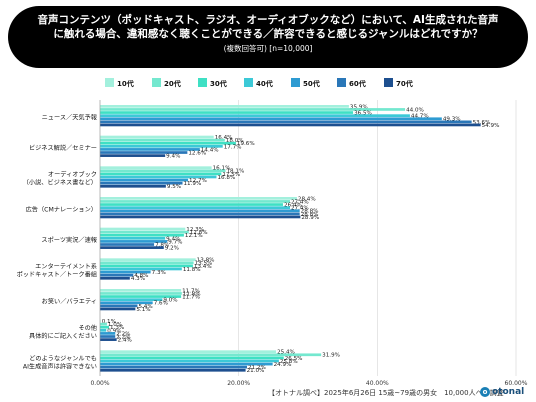  I want to click on legend-label: 20代, so click(172, 83).